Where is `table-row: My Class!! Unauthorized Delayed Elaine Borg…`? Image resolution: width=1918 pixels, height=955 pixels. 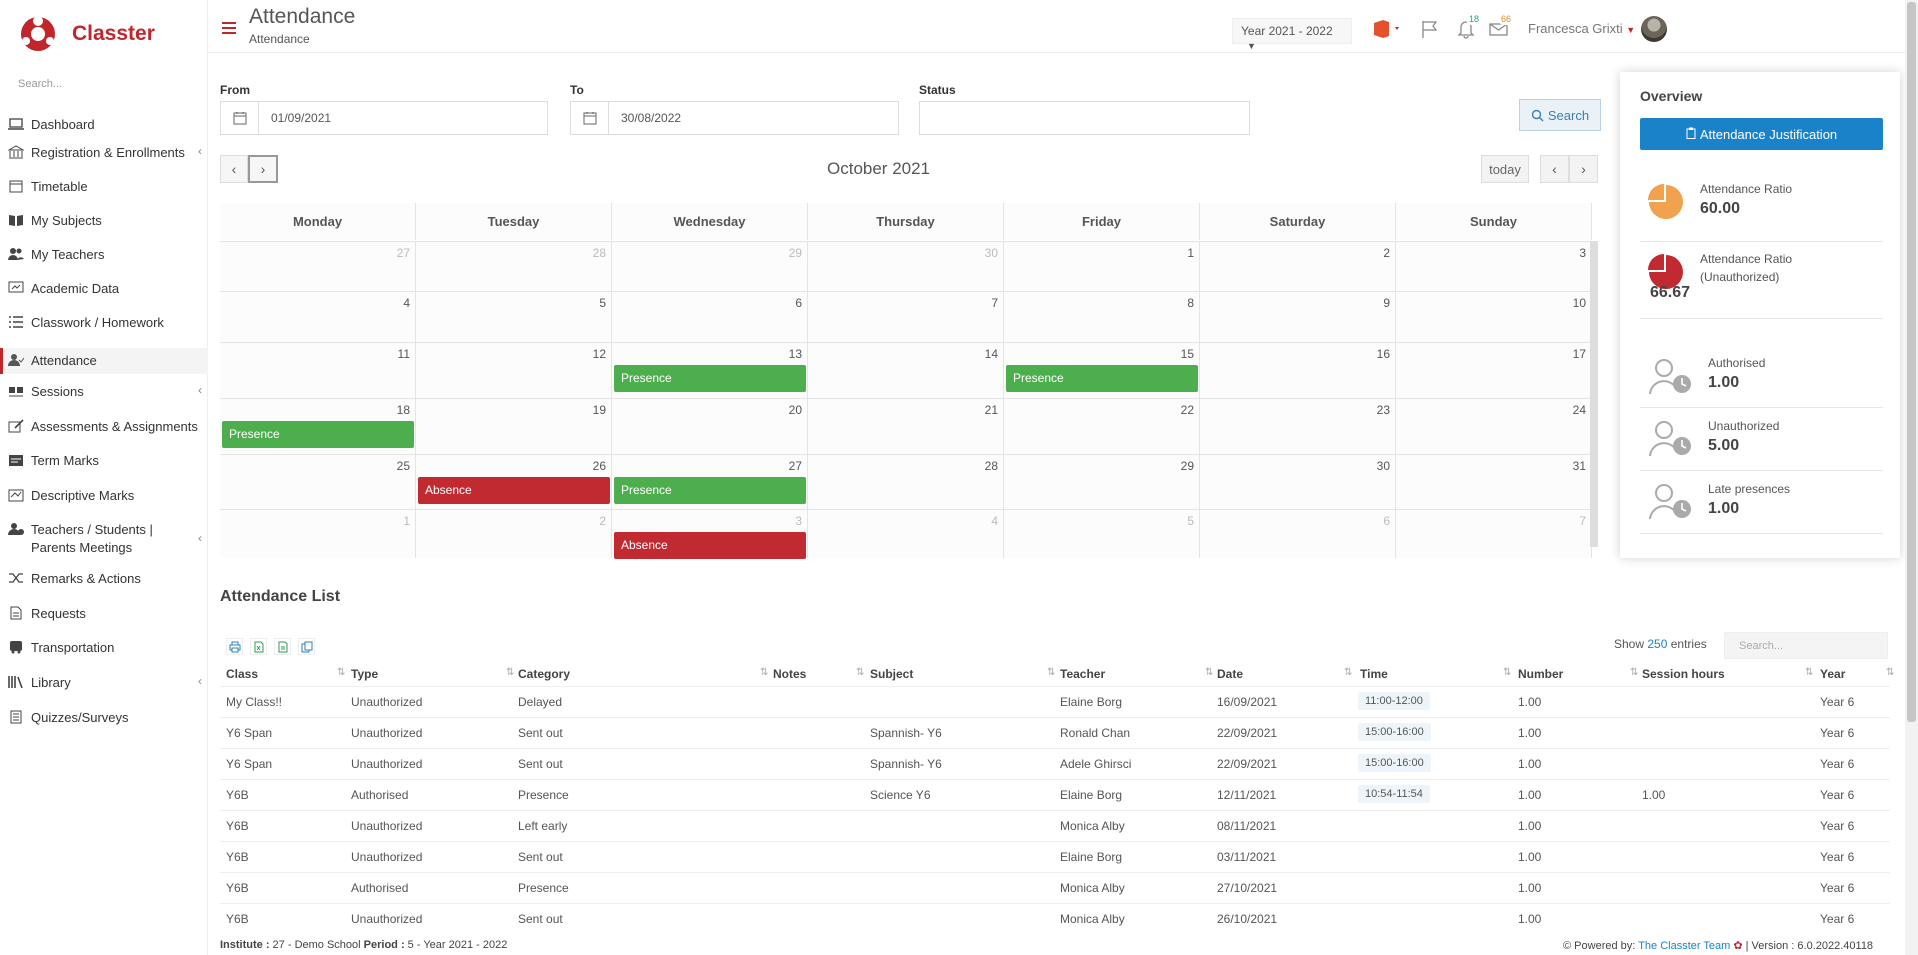
table-row: My Class!! Unauthorized Delayed Elaine Borg… is located at coordinates (1055, 701).